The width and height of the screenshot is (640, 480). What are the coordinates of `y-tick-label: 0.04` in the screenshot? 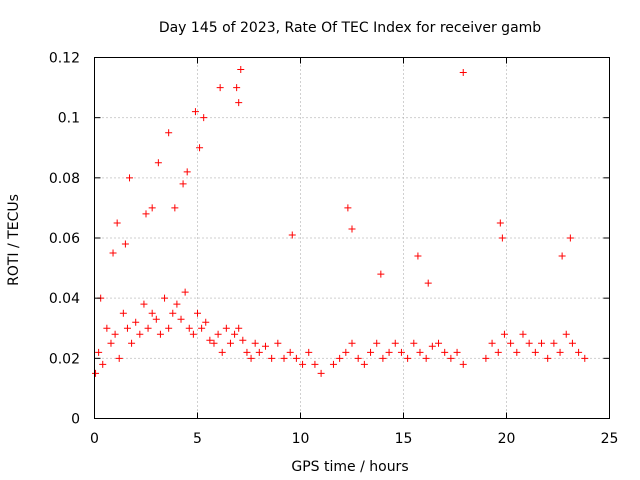 It's located at (64, 299).